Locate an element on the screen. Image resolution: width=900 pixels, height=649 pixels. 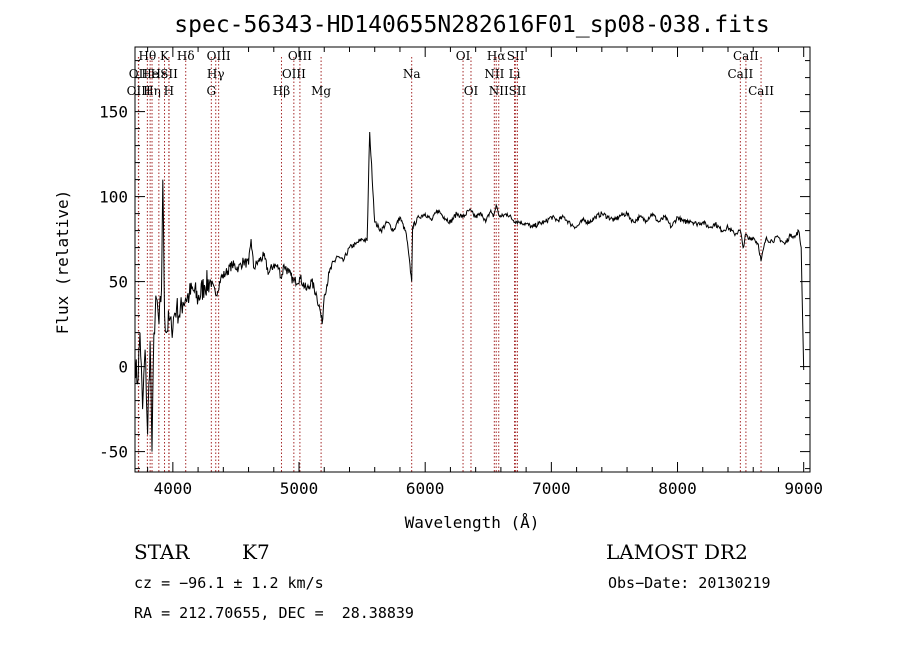
redshift-info: cz = −96.1 ± 1.2 km/s is located at coordinates (229, 583).